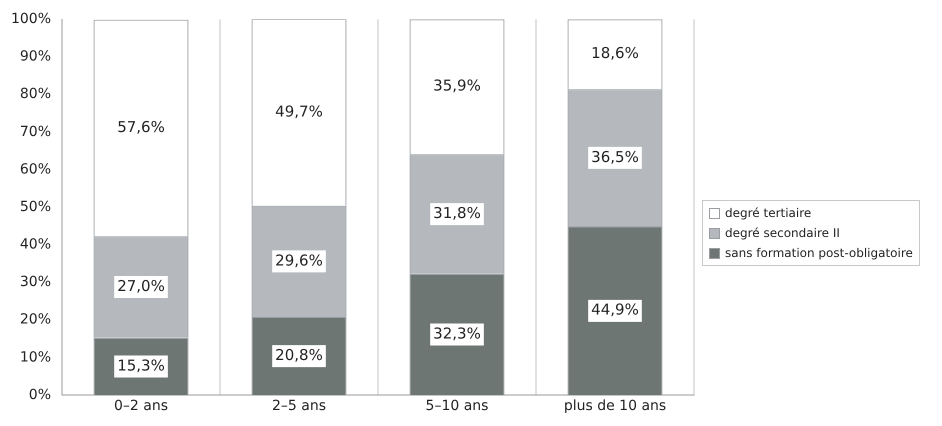 This screenshot has height=426, width=942. Describe the element at coordinates (457, 85) in the screenshot. I see `data-label: 35,9%` at that location.